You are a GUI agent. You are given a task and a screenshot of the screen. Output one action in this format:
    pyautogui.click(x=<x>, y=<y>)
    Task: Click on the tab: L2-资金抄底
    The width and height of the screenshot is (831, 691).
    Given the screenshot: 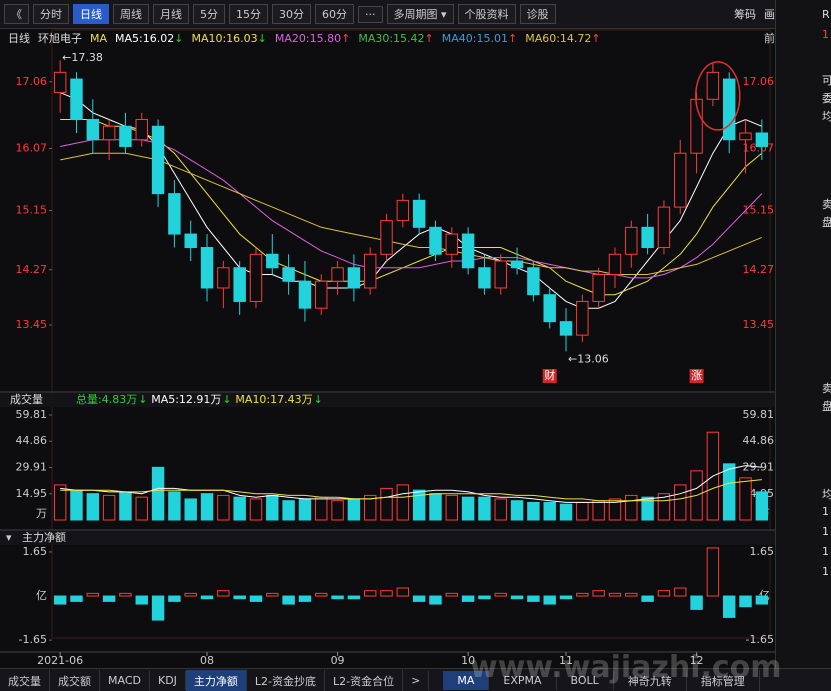 What is the action you would take?
    pyautogui.click(x=286, y=680)
    